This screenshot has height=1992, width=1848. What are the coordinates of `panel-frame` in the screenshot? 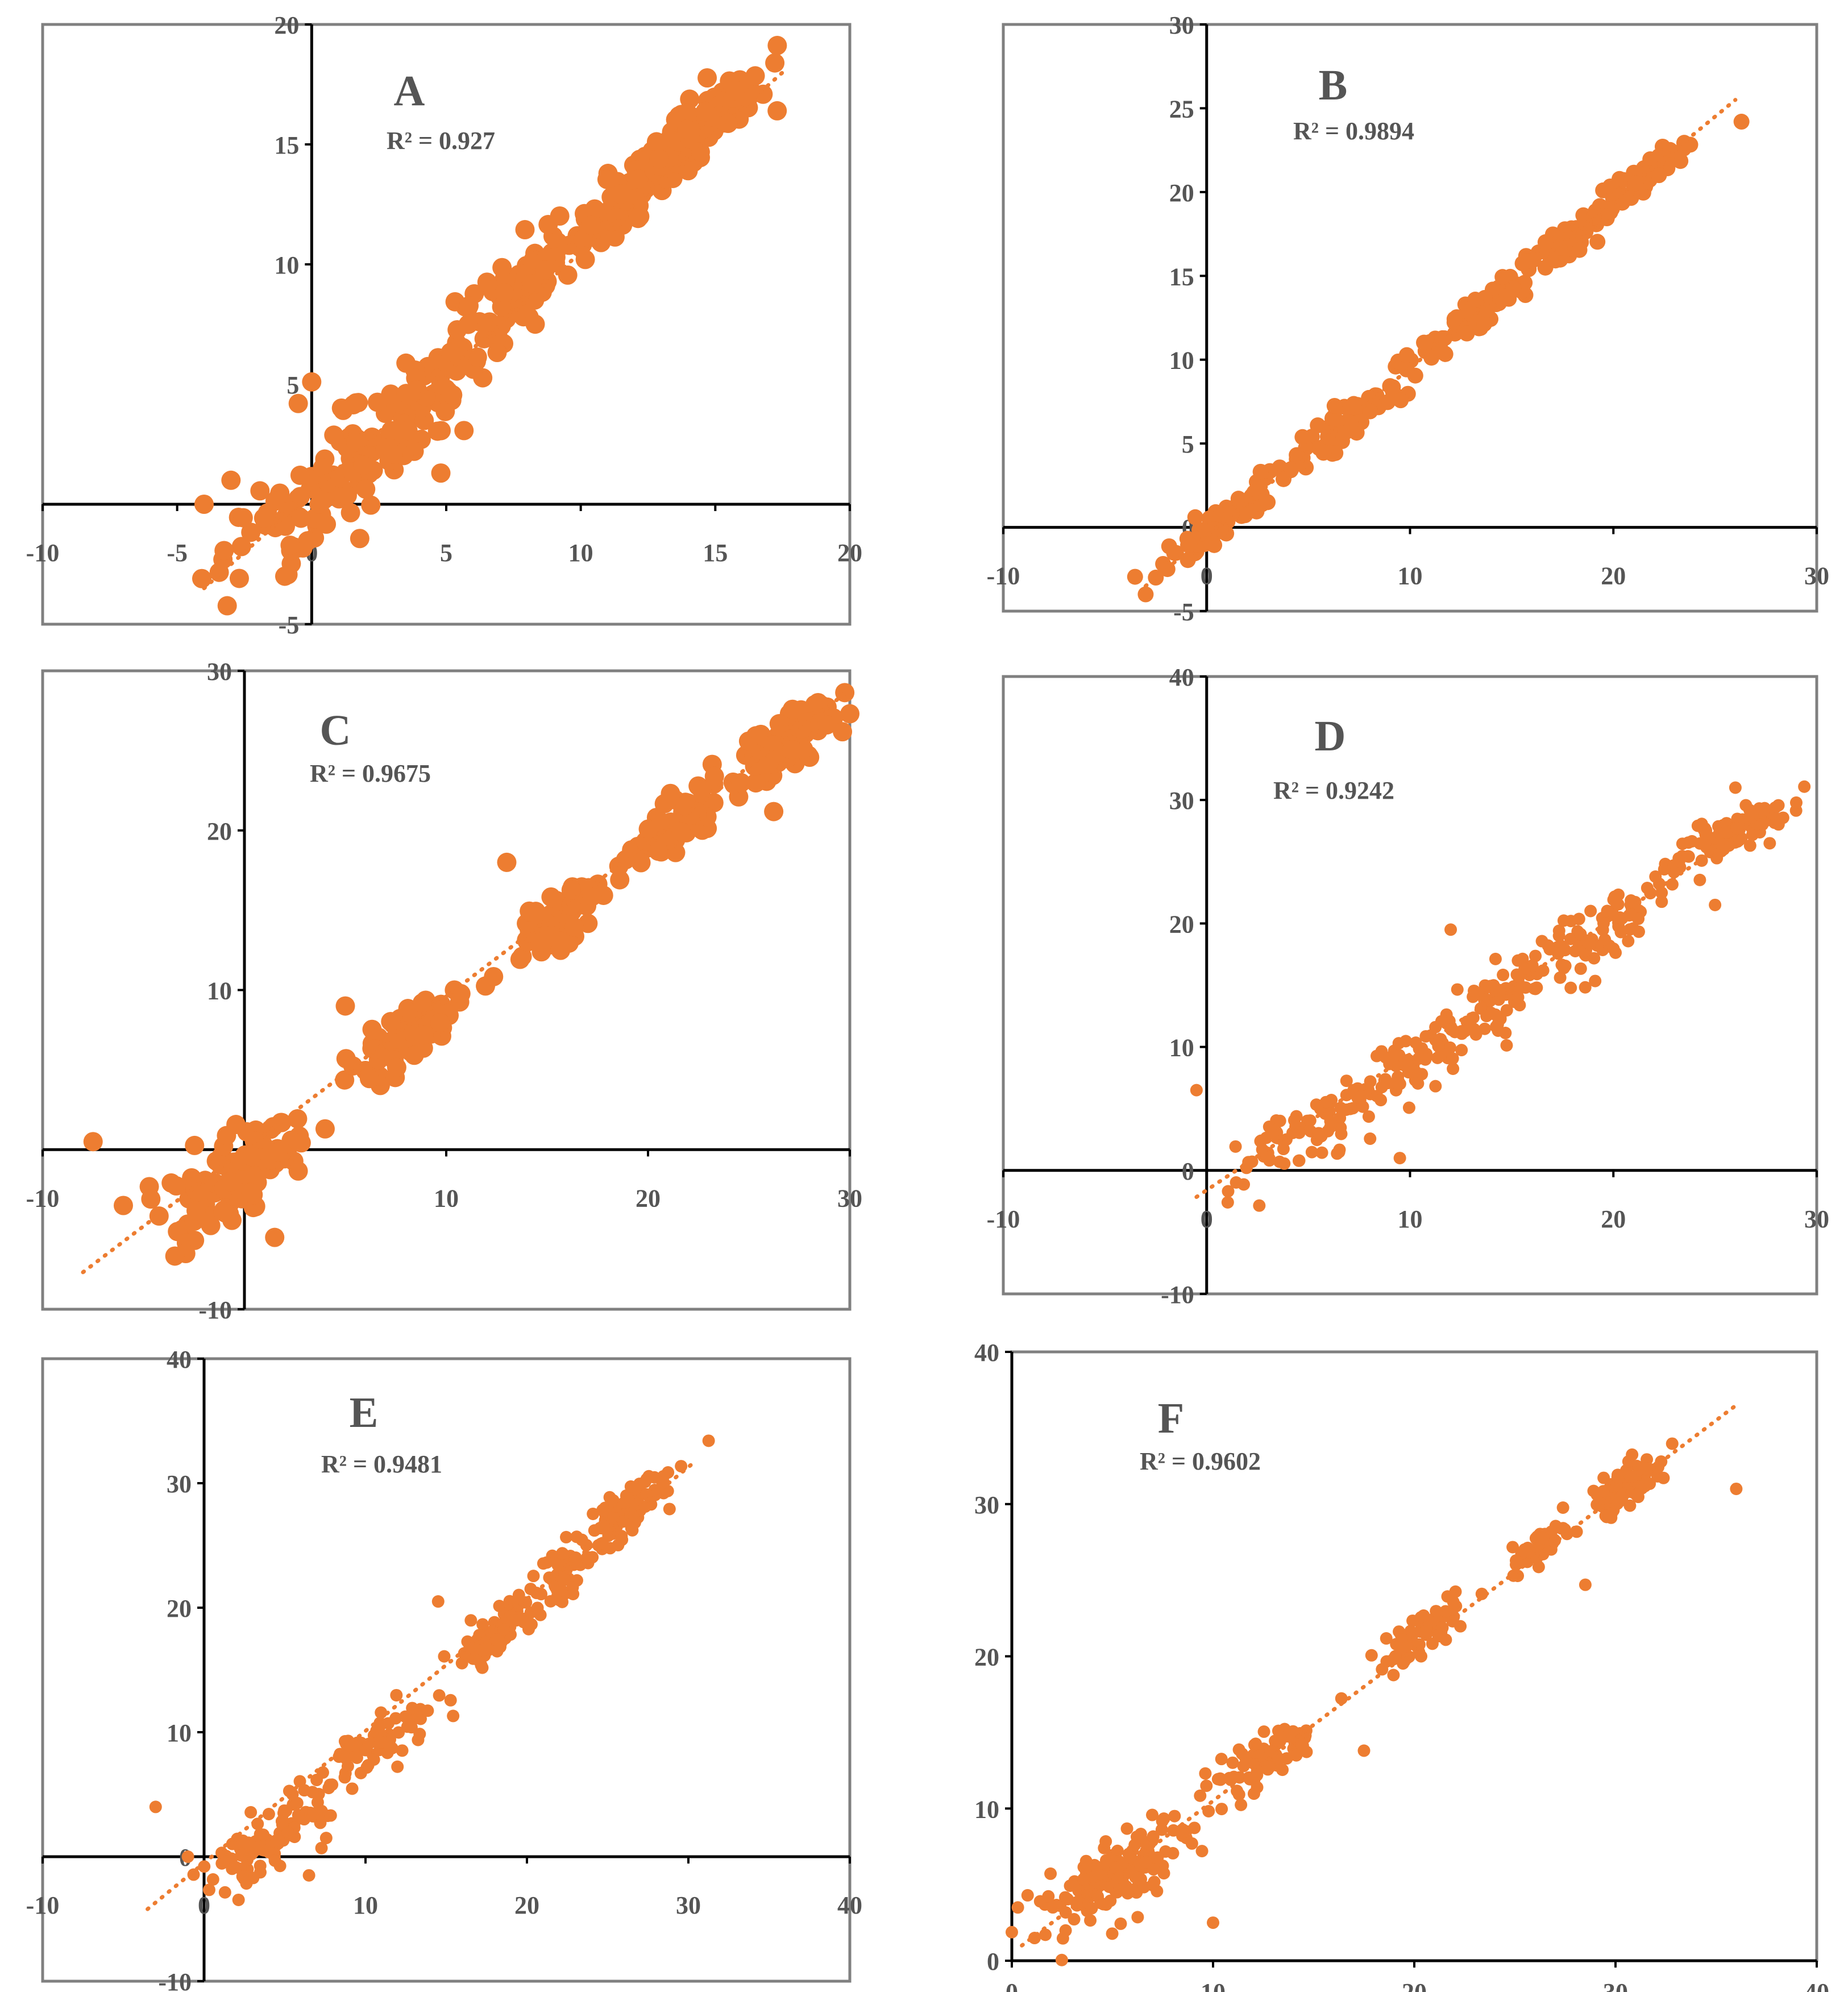 It's located at (446, 990).